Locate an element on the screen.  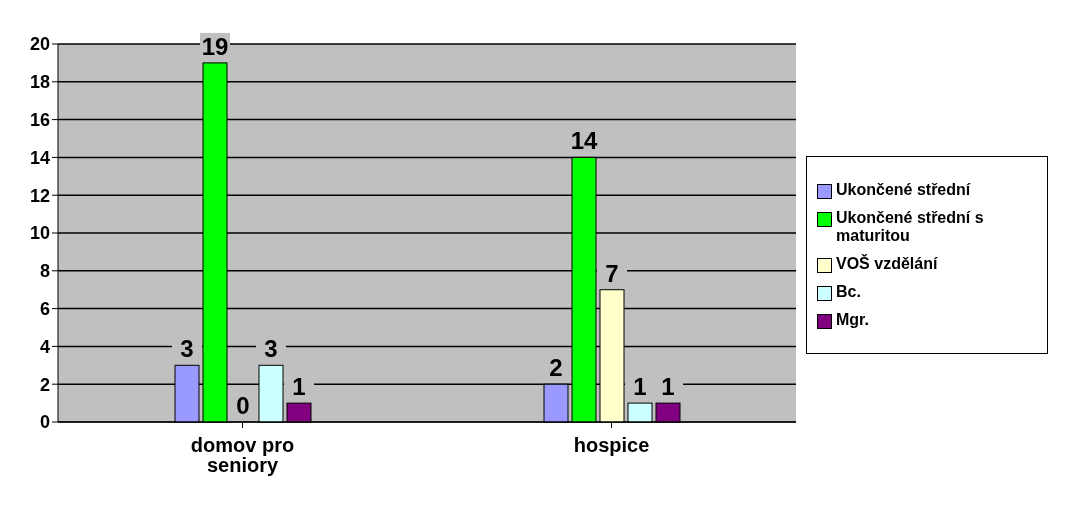
x-tick-label: domov pro seniory is located at coordinates (242, 455).